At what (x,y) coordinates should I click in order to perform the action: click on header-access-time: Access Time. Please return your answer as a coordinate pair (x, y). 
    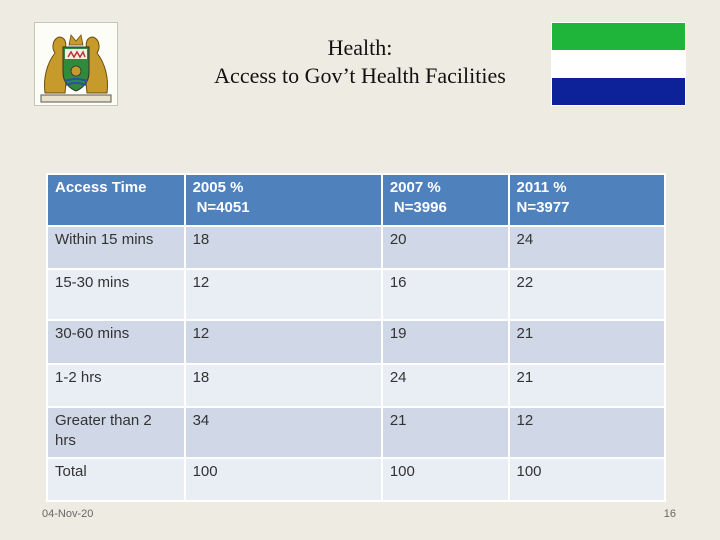
    Looking at the image, I should click on (116, 200).